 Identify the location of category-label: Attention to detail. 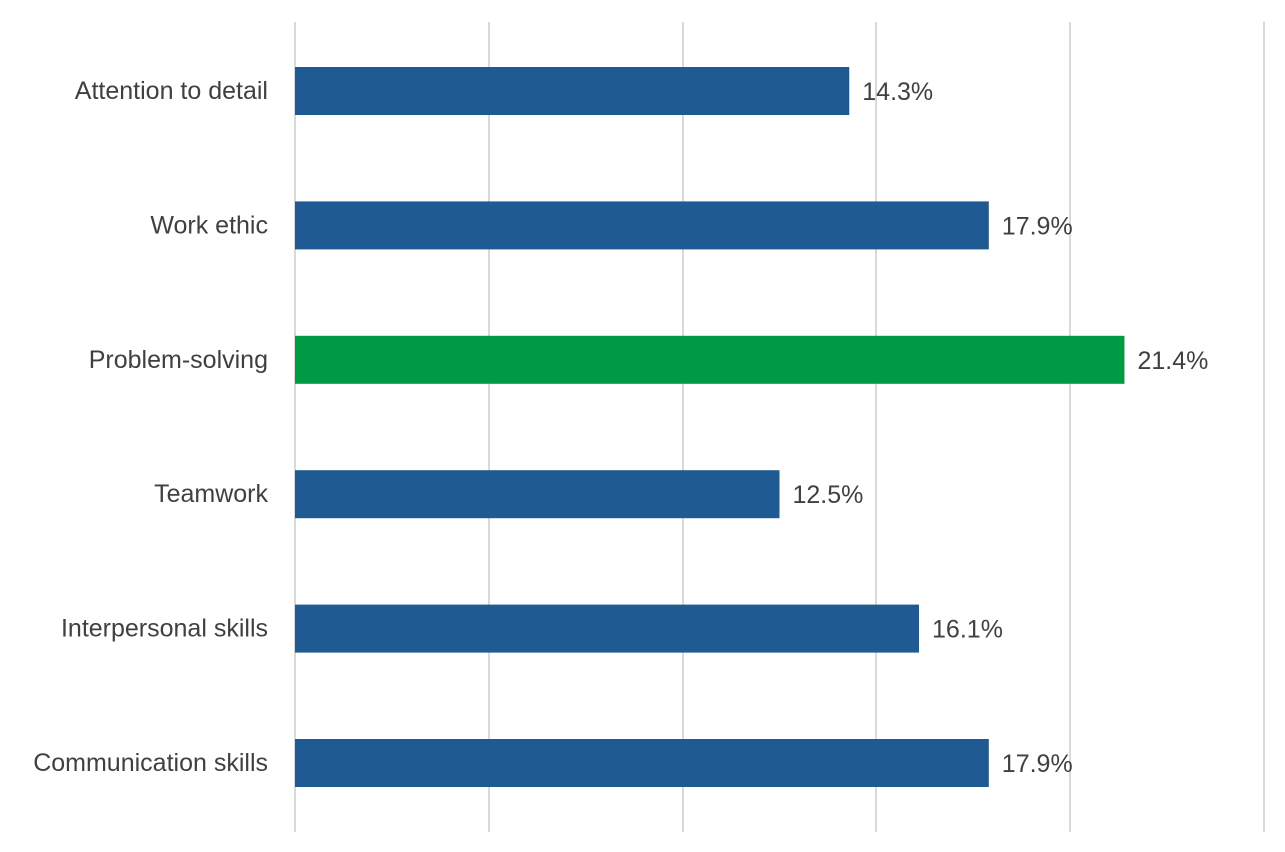
(171, 91).